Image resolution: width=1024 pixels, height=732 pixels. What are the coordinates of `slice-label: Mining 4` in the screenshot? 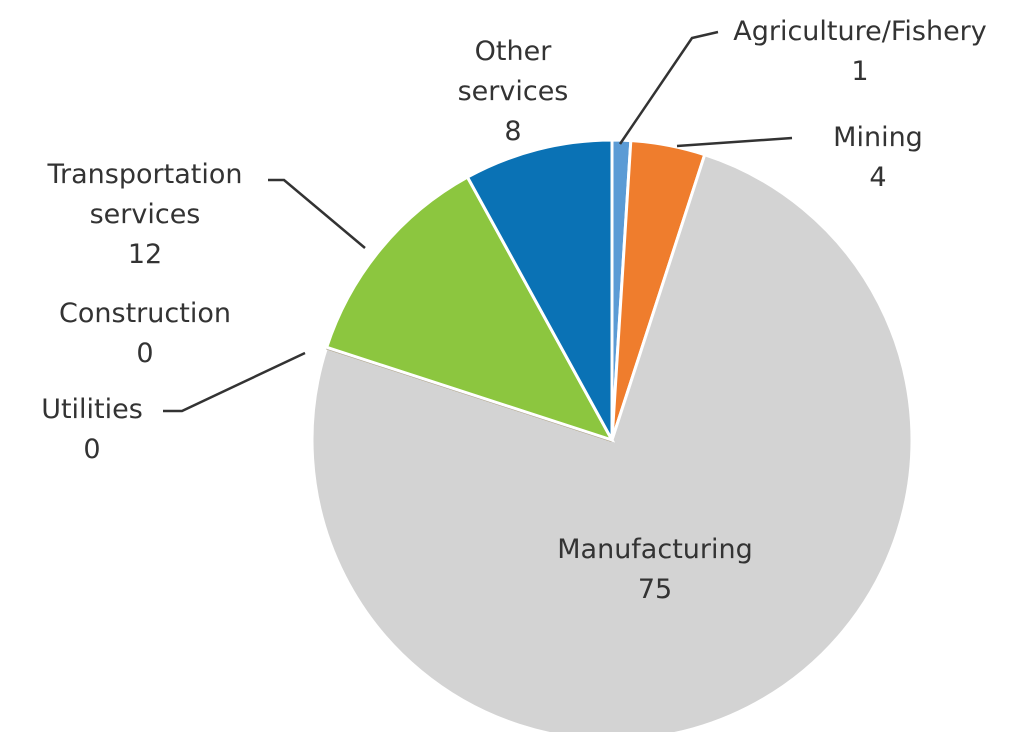 It's located at (878, 158).